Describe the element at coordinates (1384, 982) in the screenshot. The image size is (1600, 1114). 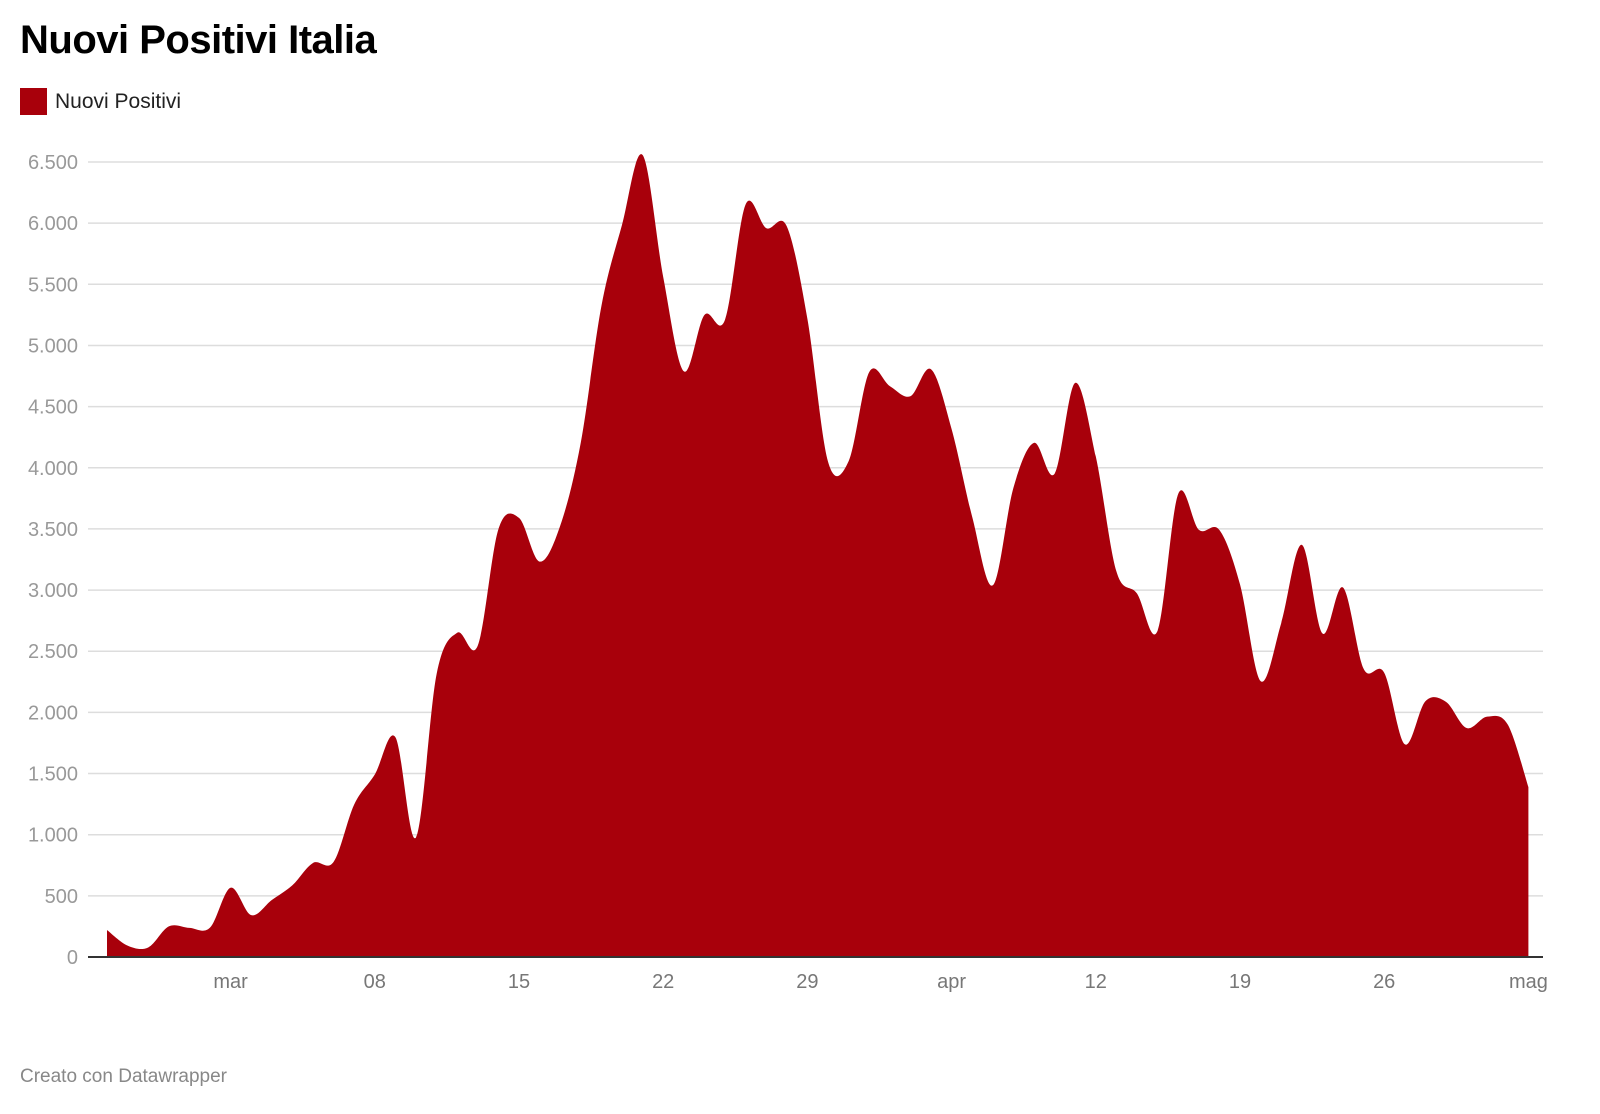
I see `x-tick-label: 26` at that location.